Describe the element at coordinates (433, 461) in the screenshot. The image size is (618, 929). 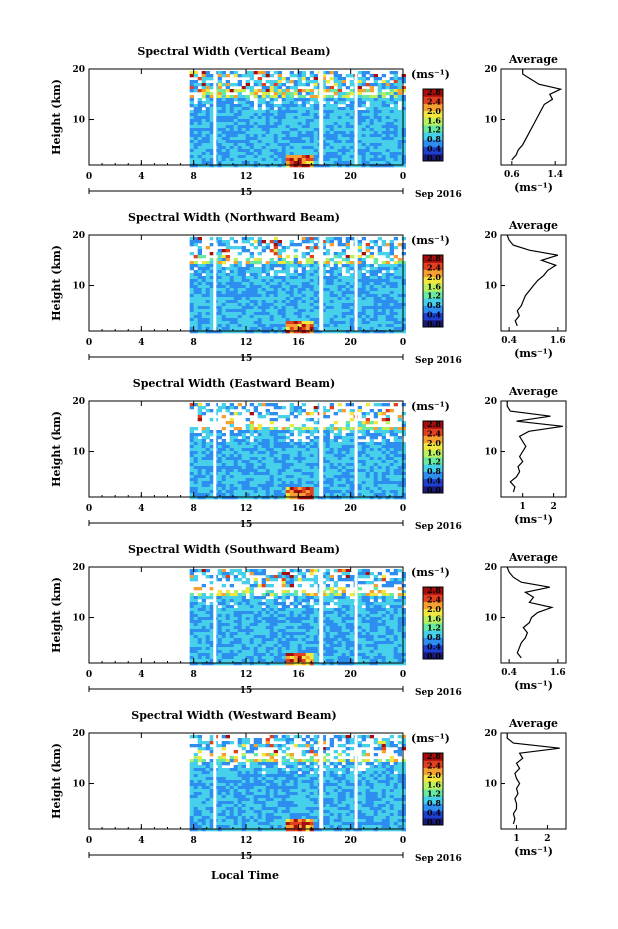
I see `colorbar-segment` at that location.